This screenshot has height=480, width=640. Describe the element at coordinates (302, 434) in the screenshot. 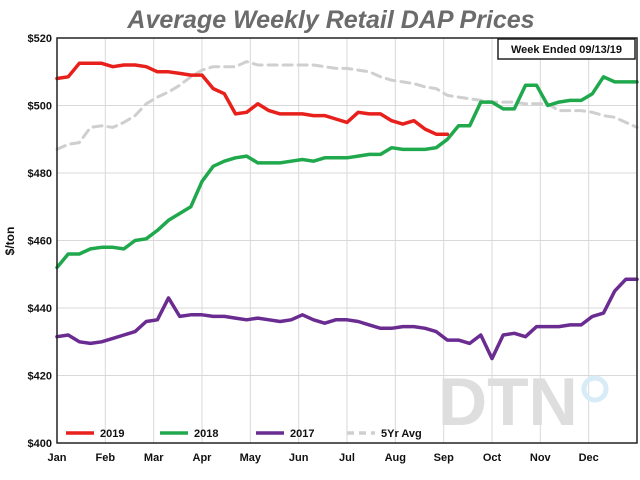

I see `legend-label: 2017` at that location.